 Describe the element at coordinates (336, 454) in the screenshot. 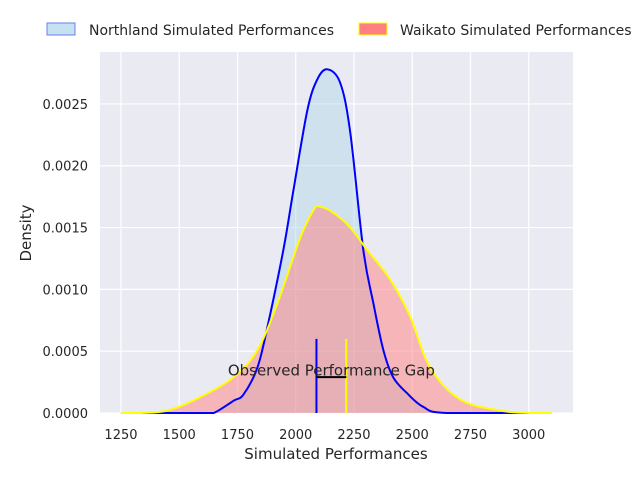

I see `x-axis-label: Simulated Performances` at that location.